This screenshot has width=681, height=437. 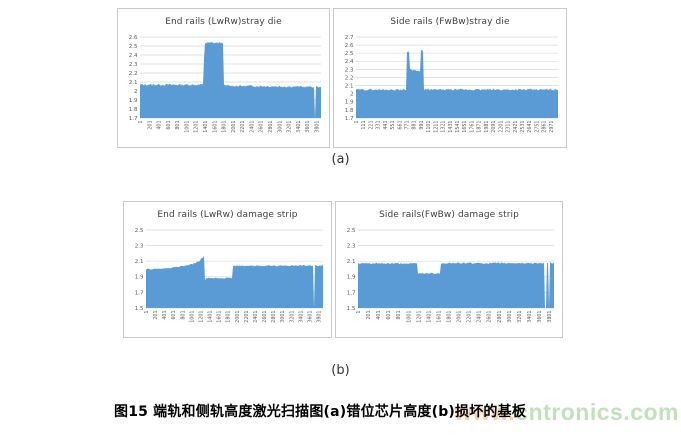 What do you see at coordinates (480, 127) in the screenshot?
I see `svg-text: 1871` at bounding box center [480, 127].